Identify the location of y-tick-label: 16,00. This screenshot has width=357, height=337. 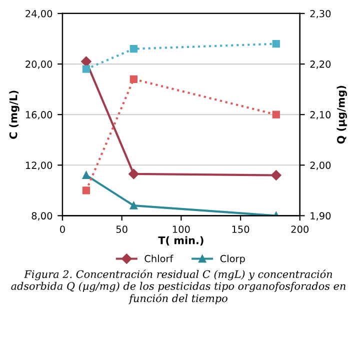
(39, 115).